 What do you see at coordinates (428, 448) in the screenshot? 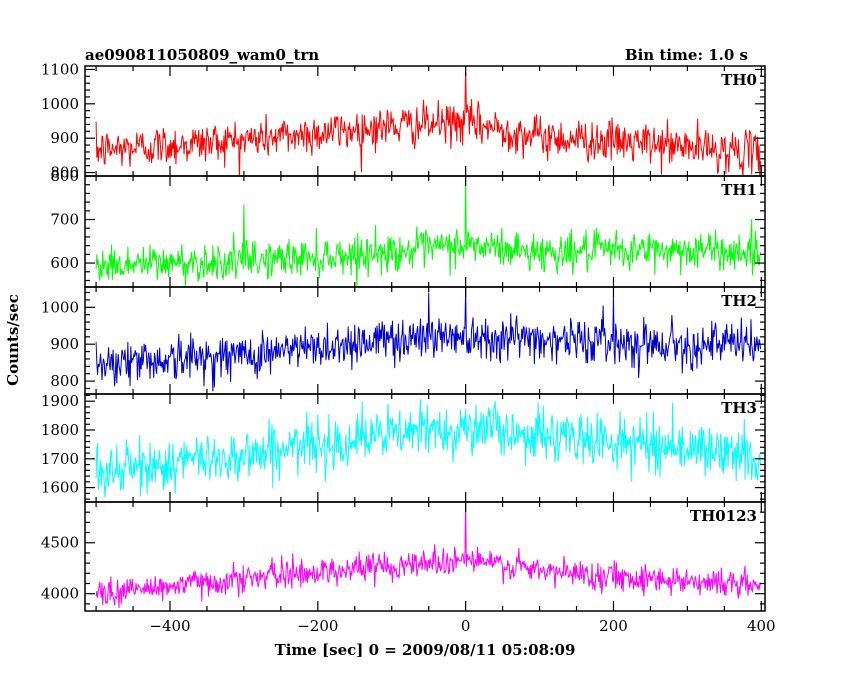
I see `series-line-th3` at bounding box center [428, 448].